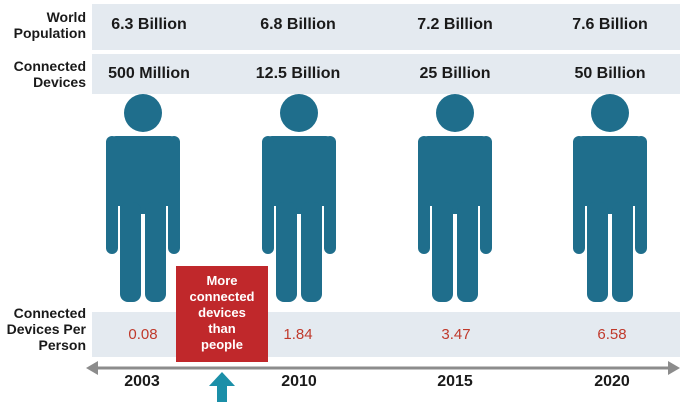 The image size is (685, 405). I want to click on connected-devices-band, so click(386, 74).